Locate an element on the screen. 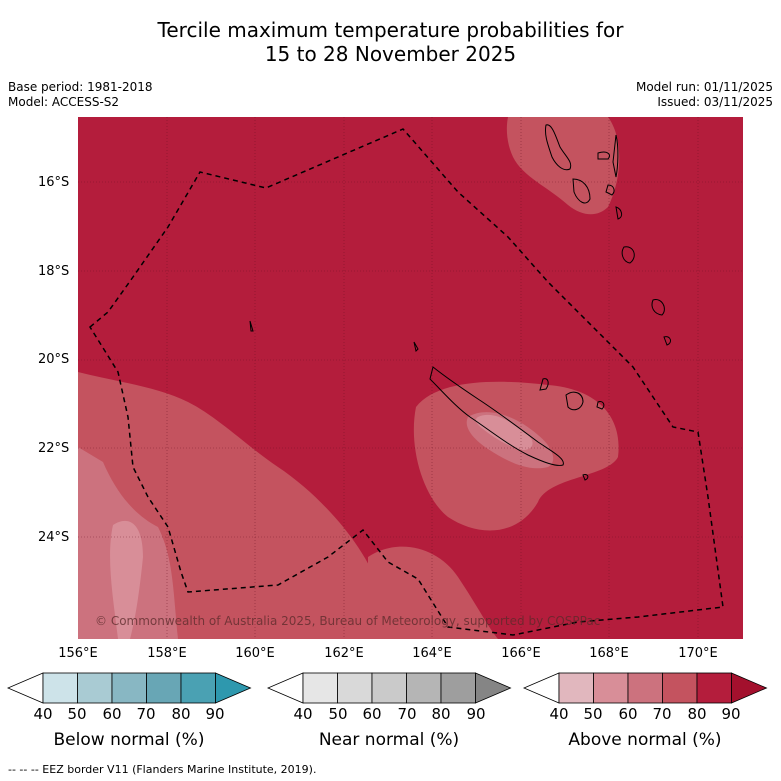  espiritu-santo-island is located at coordinates (558, 147).